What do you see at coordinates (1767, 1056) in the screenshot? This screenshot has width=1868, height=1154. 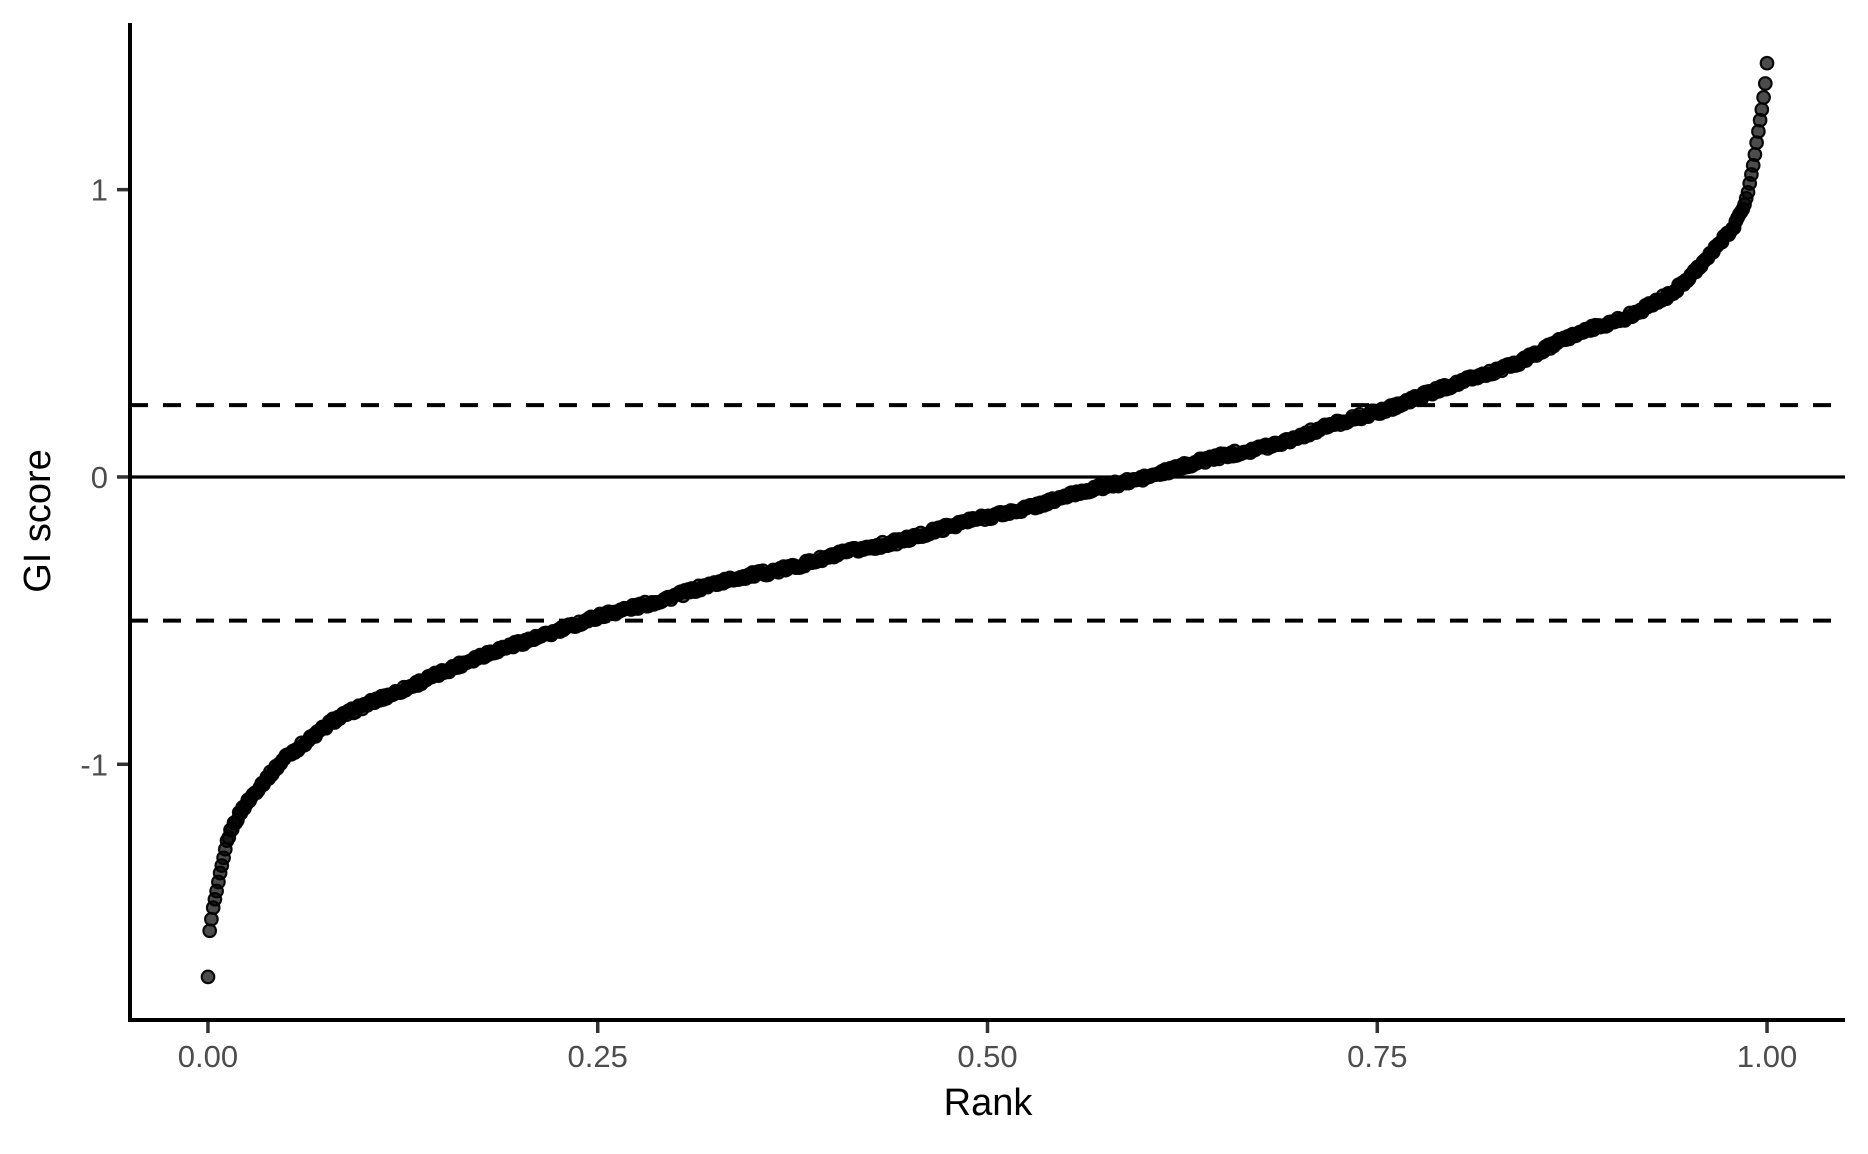 I see `x-tick-label: 1.00` at bounding box center [1767, 1056].